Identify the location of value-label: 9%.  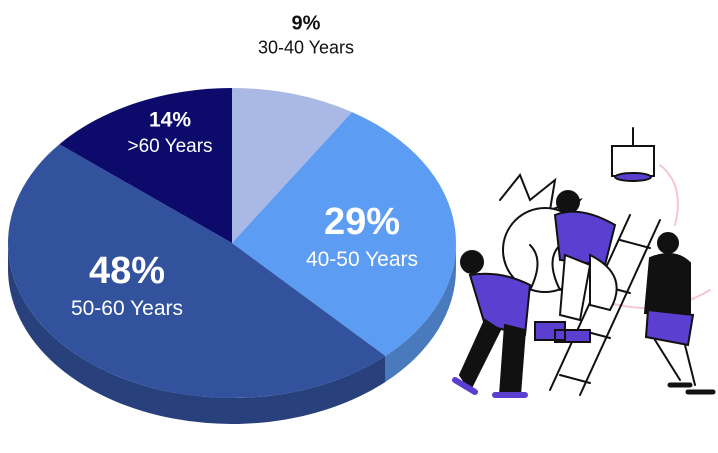
(306, 23).